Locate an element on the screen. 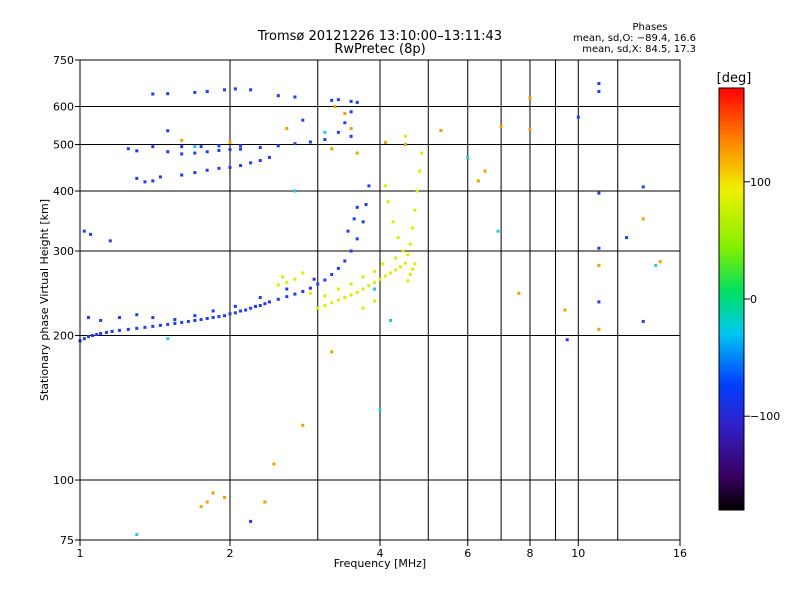 This screenshot has height=600, width=800. colorbar-tick-label: −100 is located at coordinates (765, 416).